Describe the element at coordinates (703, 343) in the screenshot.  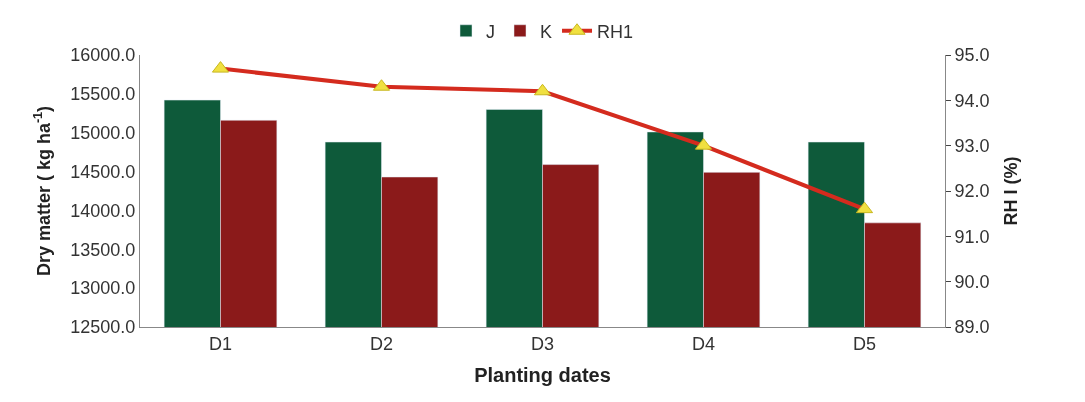
I see `x-tick-label: D4` at that location.